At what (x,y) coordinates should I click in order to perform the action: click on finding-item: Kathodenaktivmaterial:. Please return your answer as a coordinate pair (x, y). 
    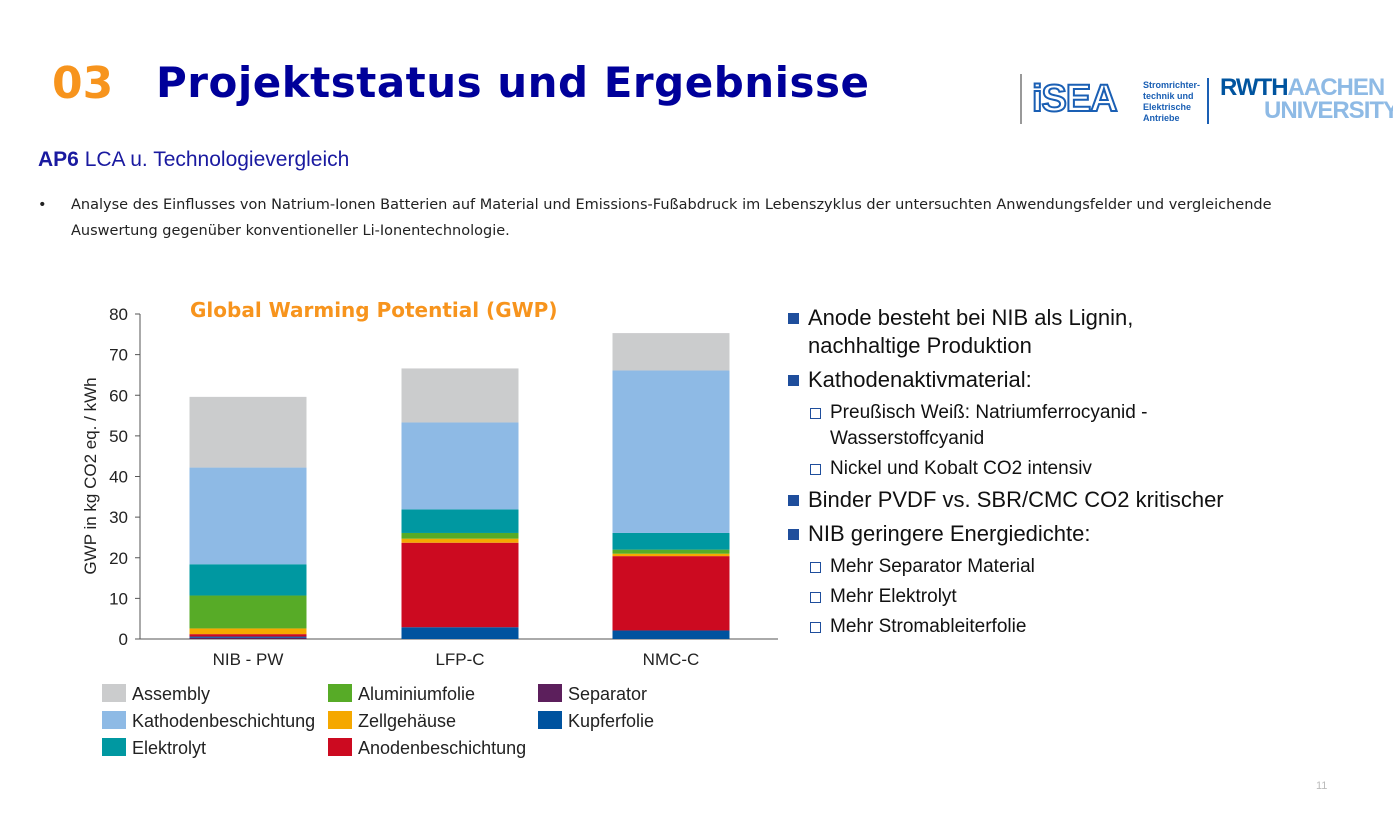
    Looking at the image, I should click on (1006, 380).